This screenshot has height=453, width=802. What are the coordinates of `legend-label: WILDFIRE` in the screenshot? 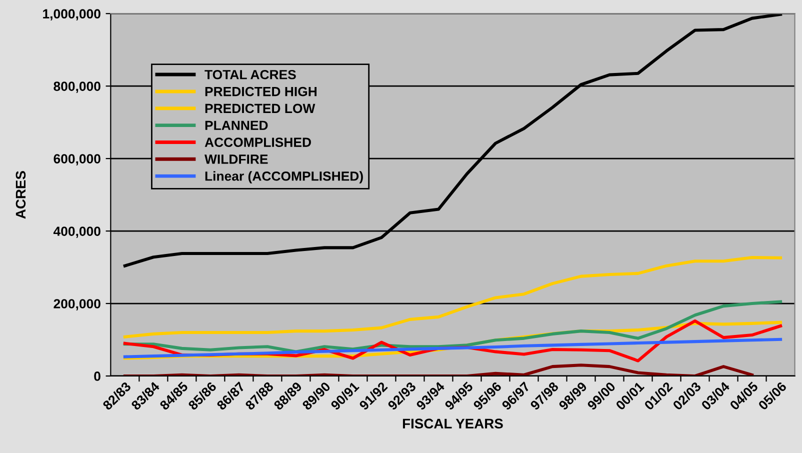 It's located at (236, 159).